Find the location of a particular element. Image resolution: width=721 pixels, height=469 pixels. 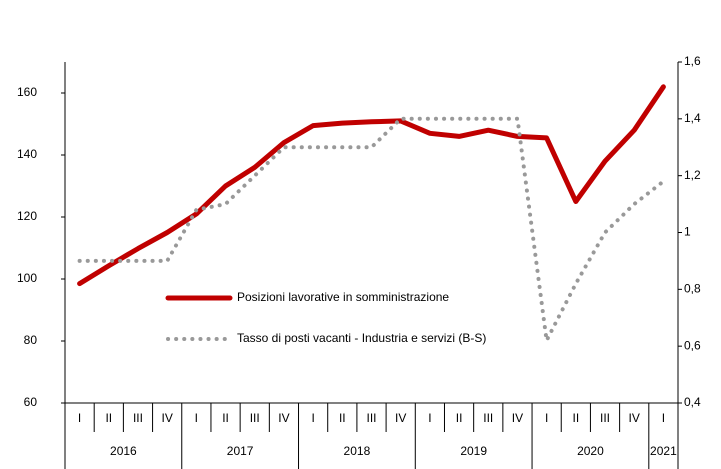

y2-tick-label: 1,6 is located at coordinates (692, 61).